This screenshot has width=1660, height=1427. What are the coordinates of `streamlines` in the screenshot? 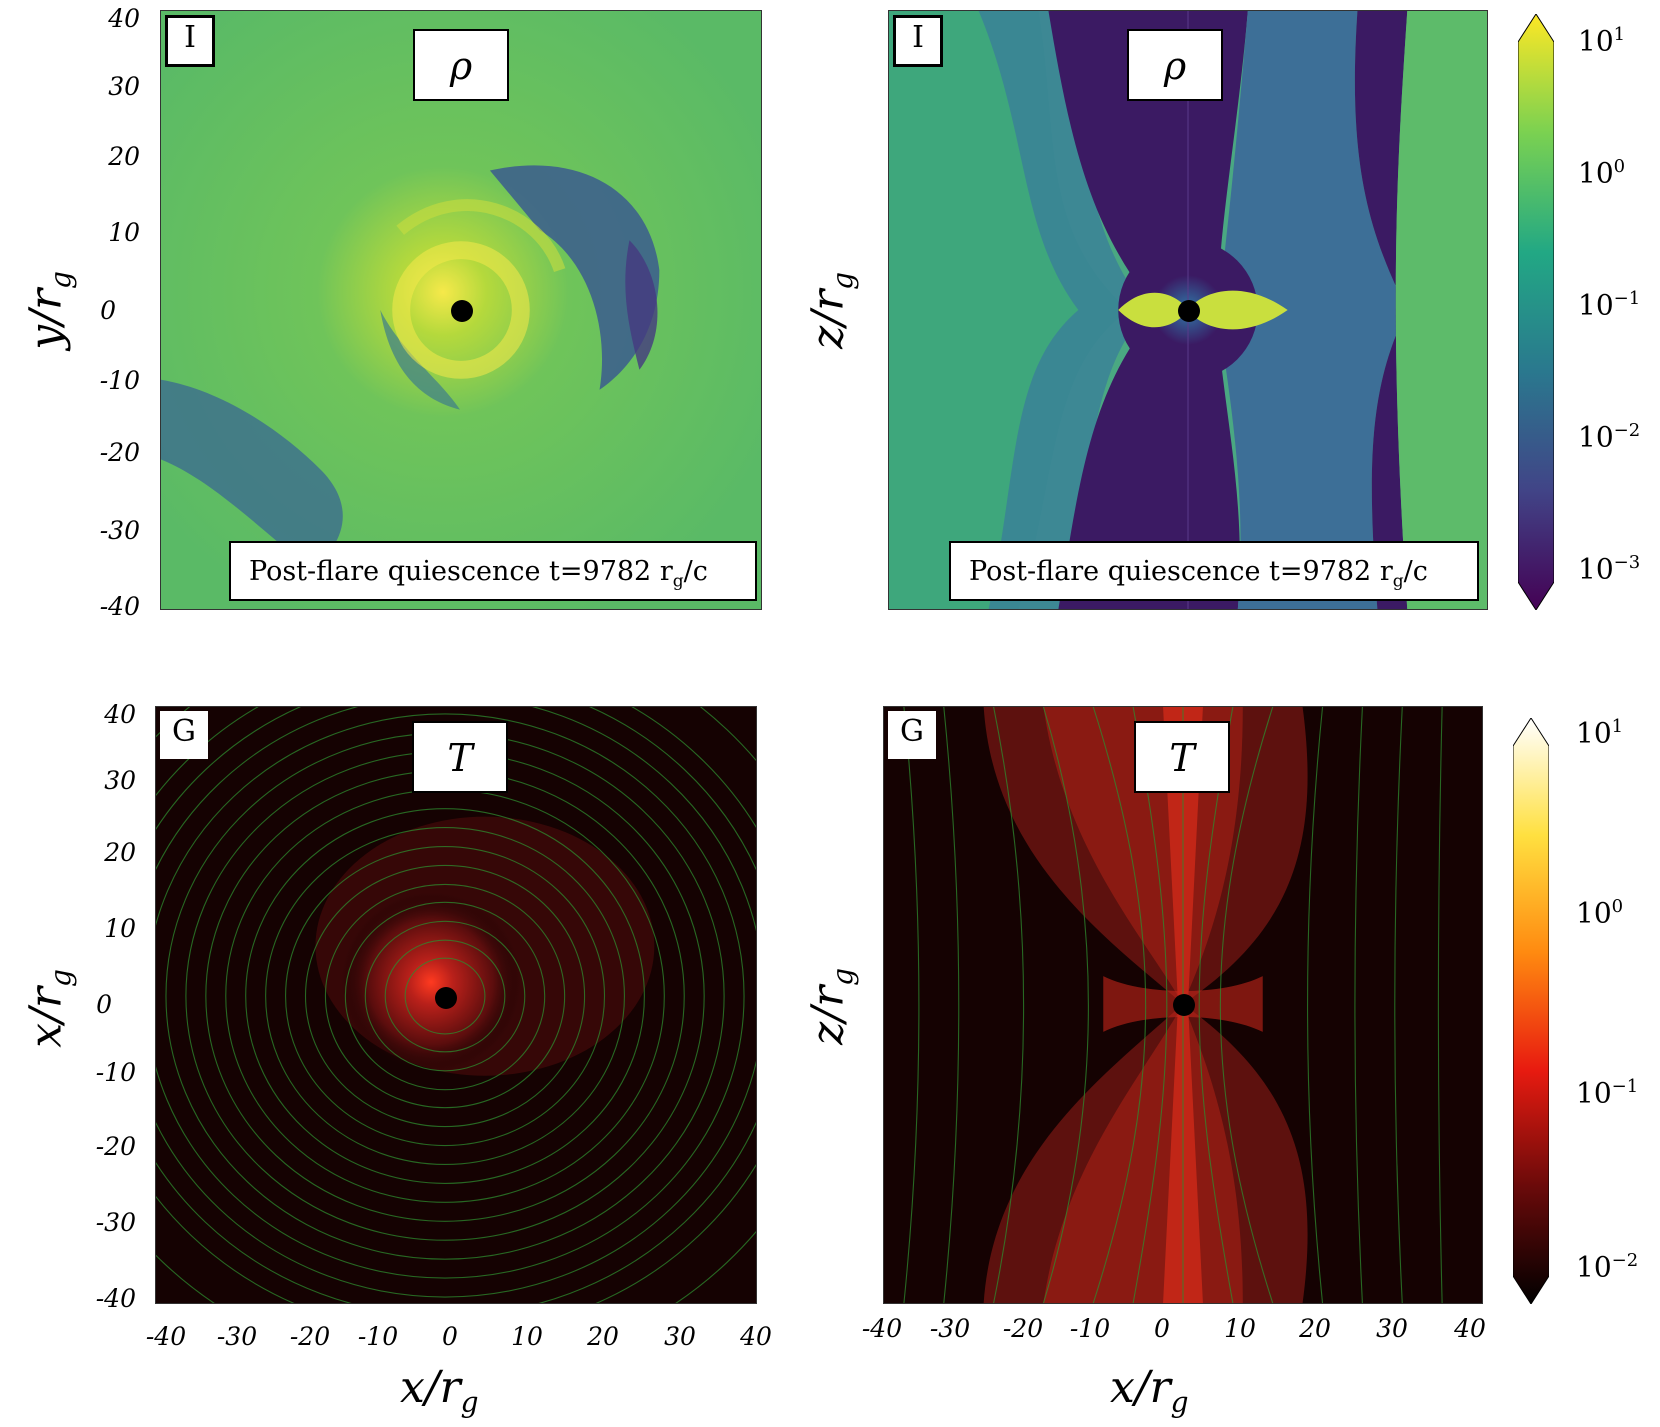 It's located at (1173, 1005).